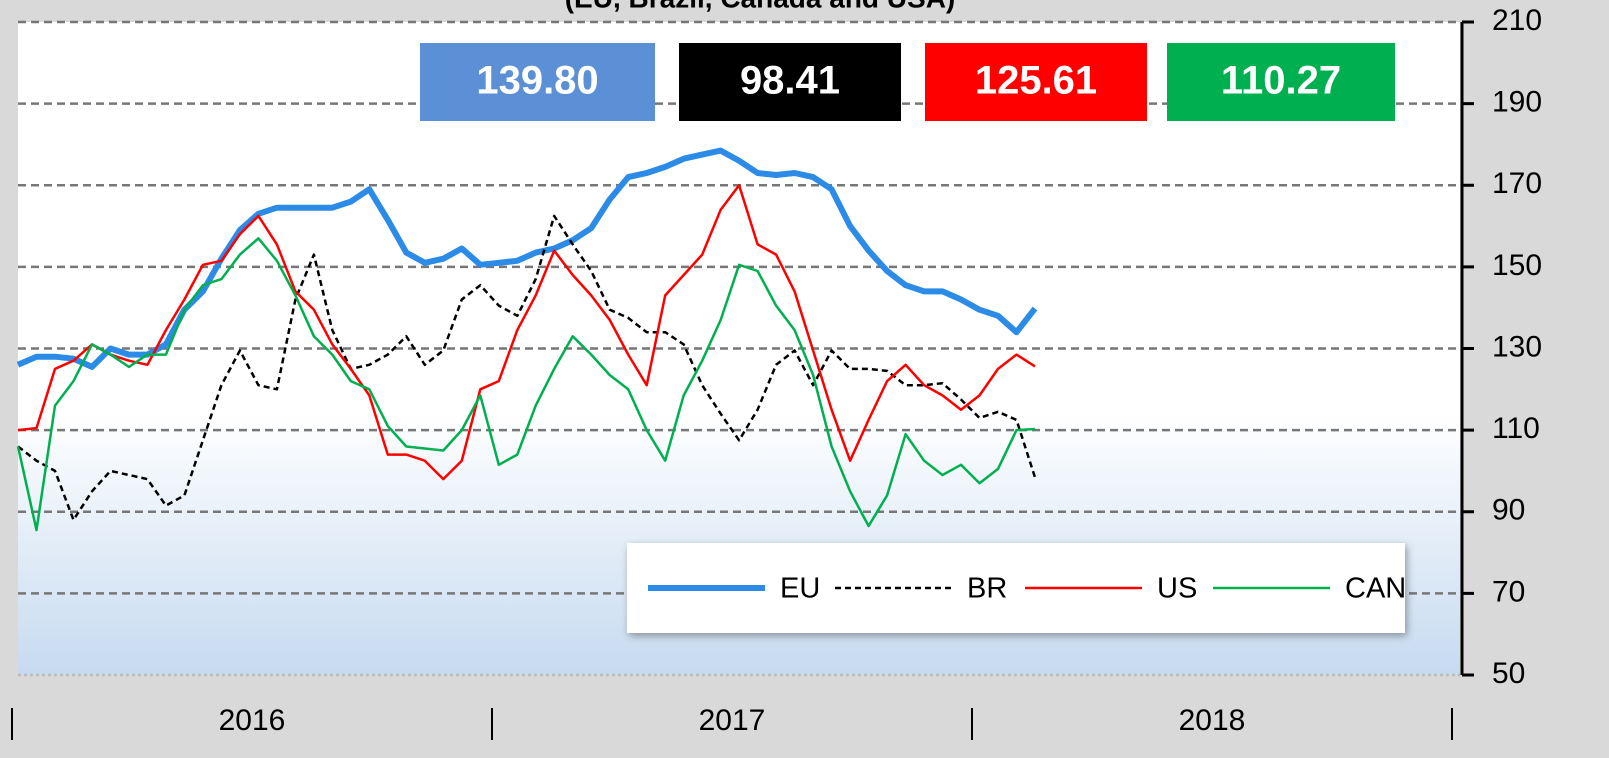  Describe the element at coordinates (1508, 673) in the screenshot. I see `y-tick-label: 50` at that location.